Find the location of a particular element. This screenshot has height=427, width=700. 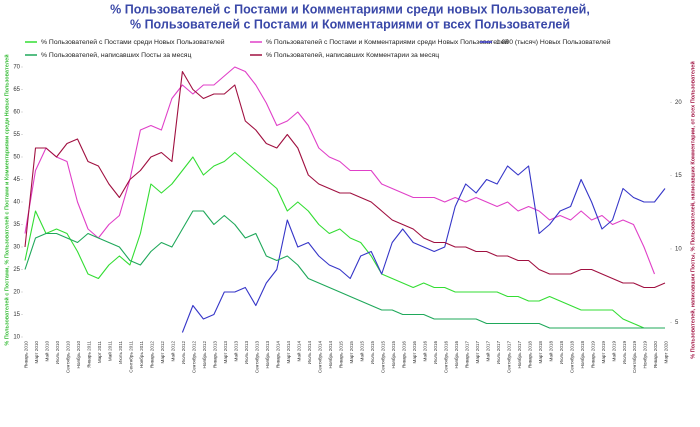

y-tick-label: 35 is located at coordinates (16, 225).